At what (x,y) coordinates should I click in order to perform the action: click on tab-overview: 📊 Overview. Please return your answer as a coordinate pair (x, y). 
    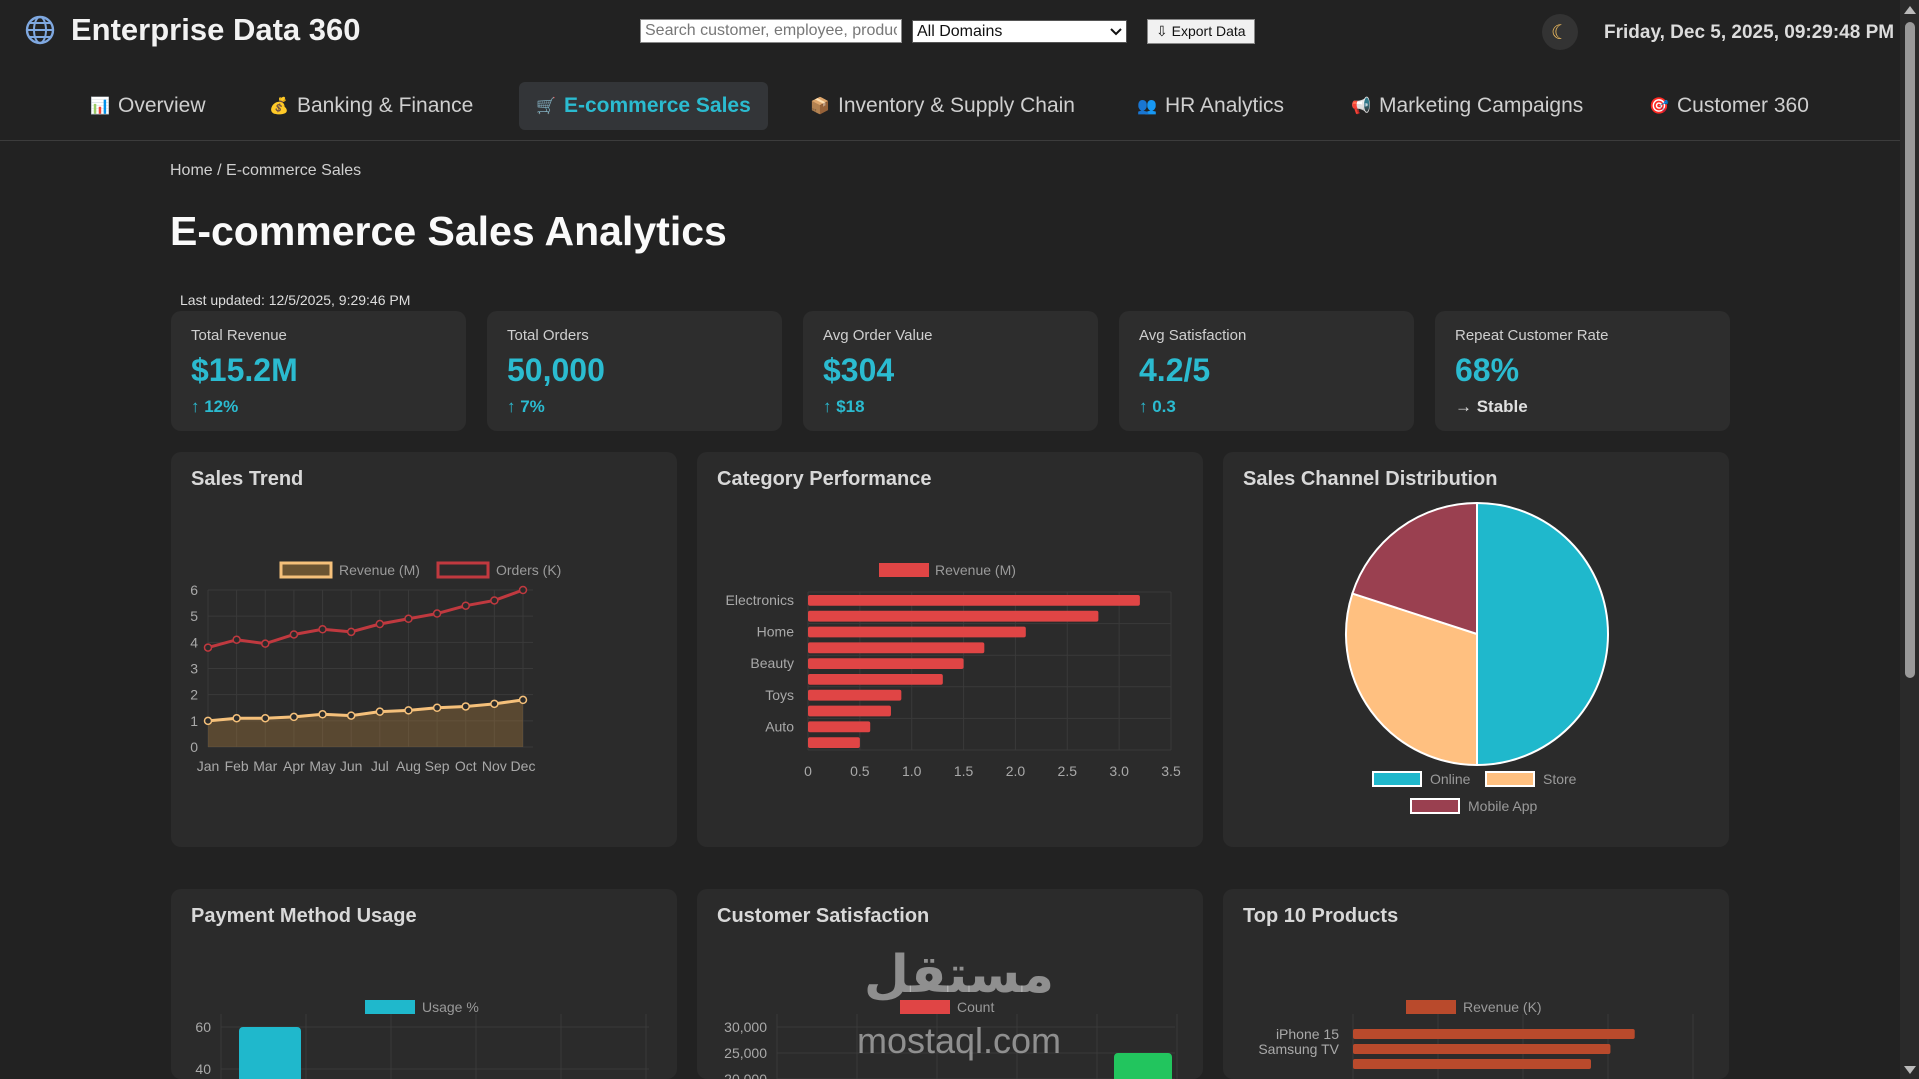
    Looking at the image, I should click on (148, 106).